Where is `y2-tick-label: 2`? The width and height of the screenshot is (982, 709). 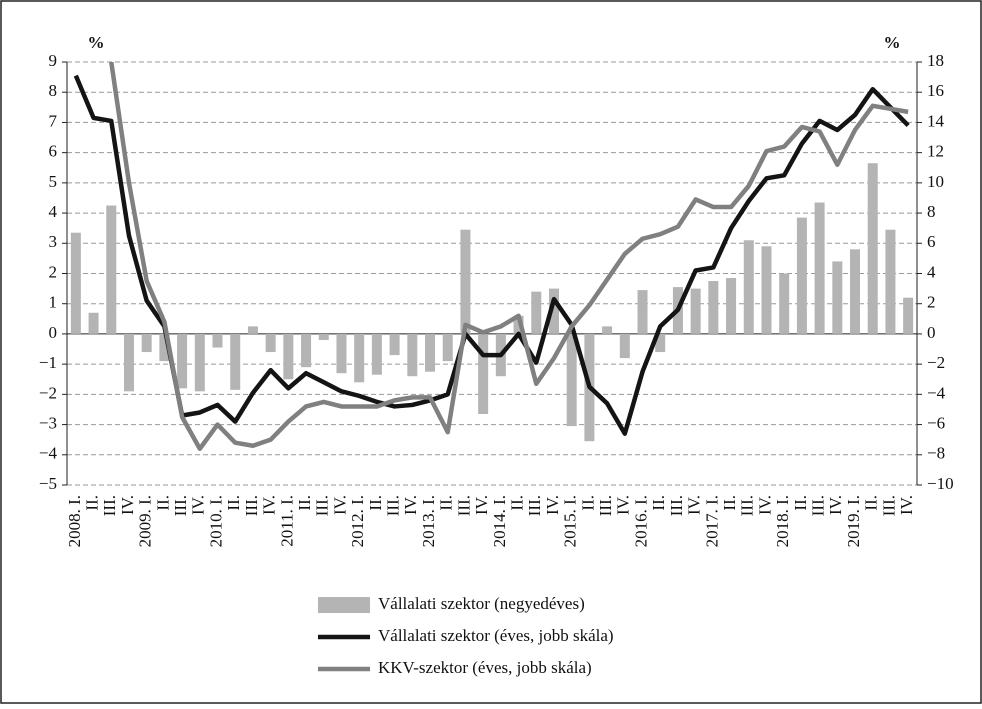 y2-tick-label: 2 is located at coordinates (931, 302).